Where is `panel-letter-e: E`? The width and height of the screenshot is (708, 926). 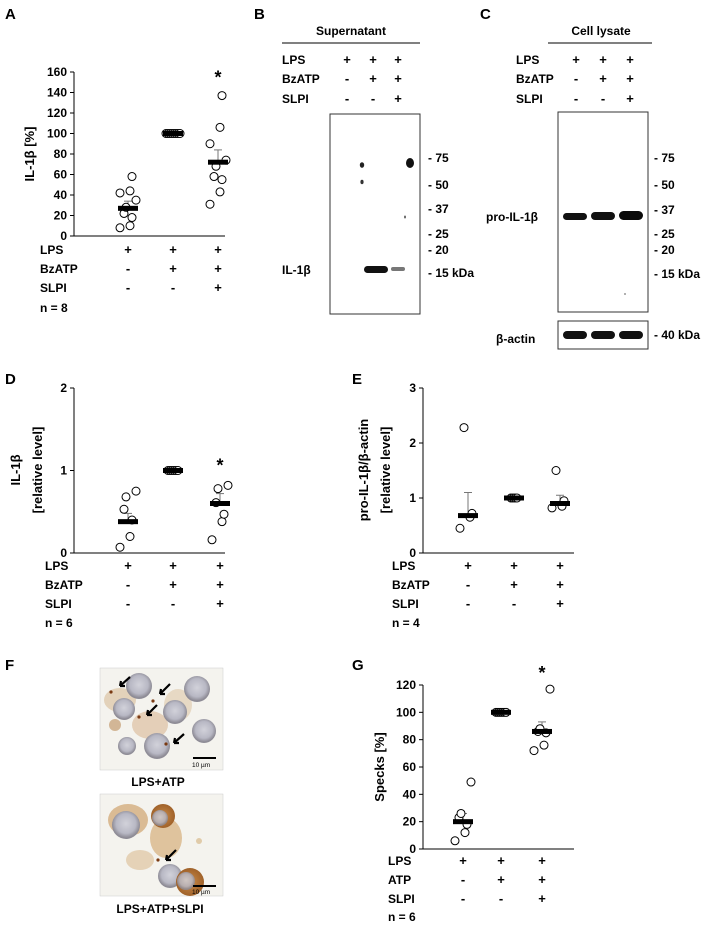
panel-letter-e: E is located at coordinates (357, 379).